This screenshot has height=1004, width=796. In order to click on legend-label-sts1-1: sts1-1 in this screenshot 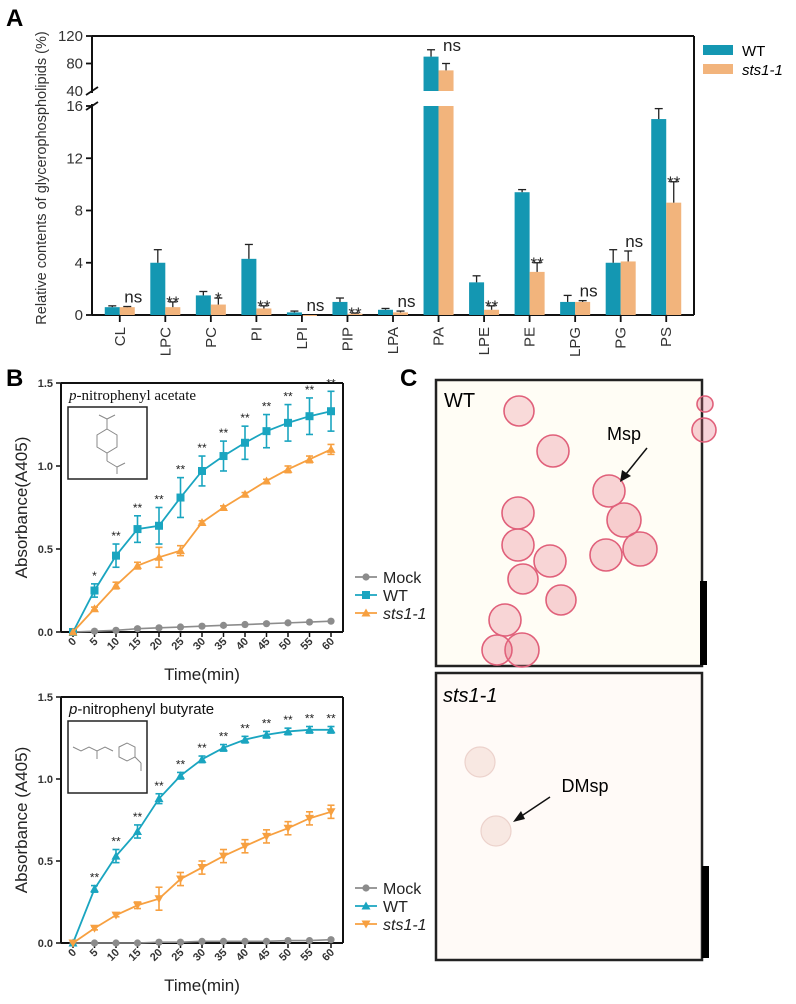, I will do `click(405, 925)`.